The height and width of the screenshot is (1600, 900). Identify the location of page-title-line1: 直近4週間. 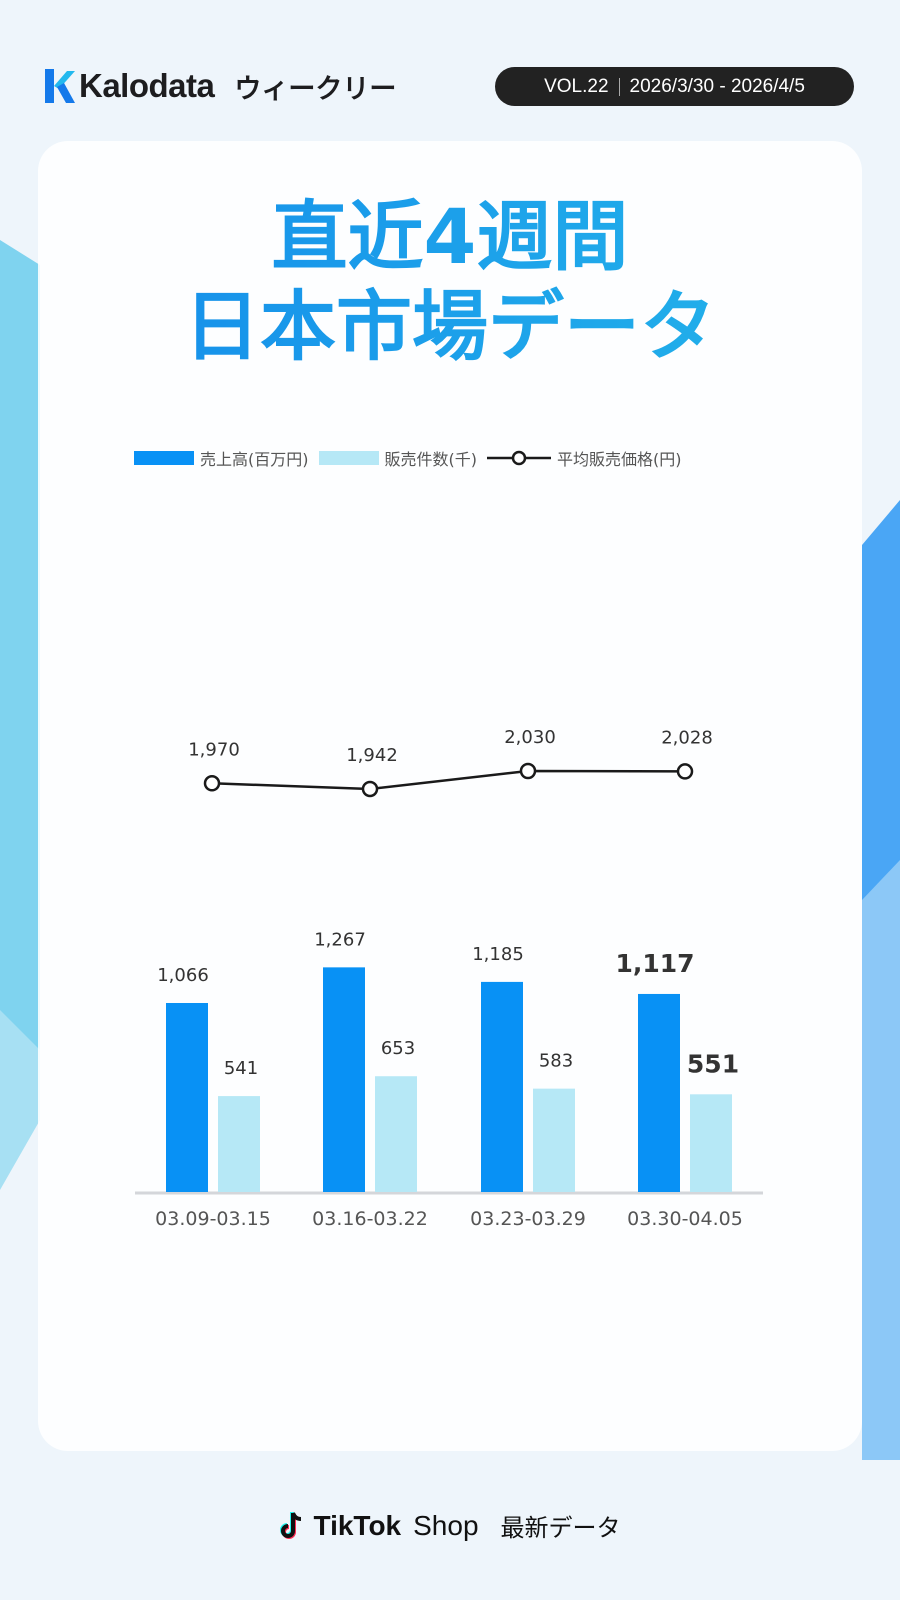
(450, 237).